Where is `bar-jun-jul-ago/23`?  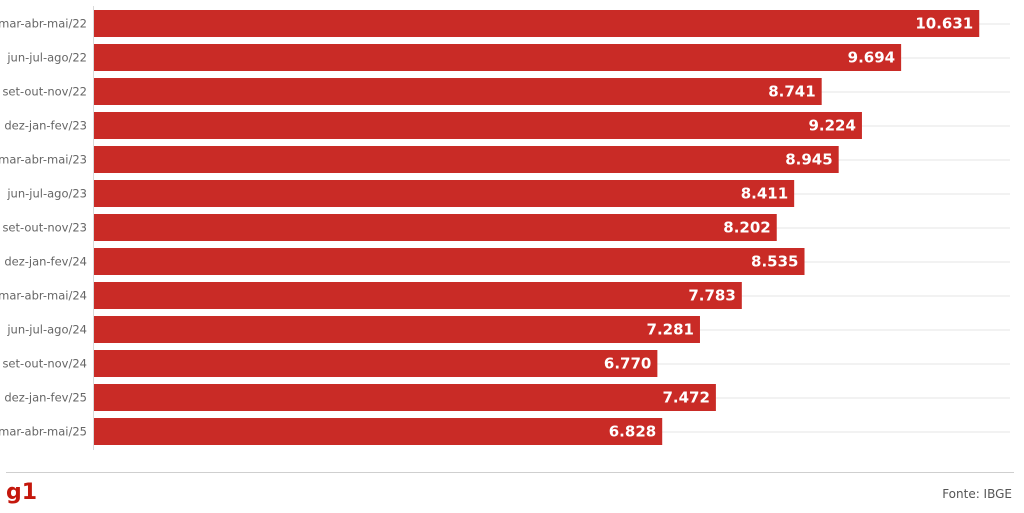
bar-jun-jul-ago/23 is located at coordinates (444, 193).